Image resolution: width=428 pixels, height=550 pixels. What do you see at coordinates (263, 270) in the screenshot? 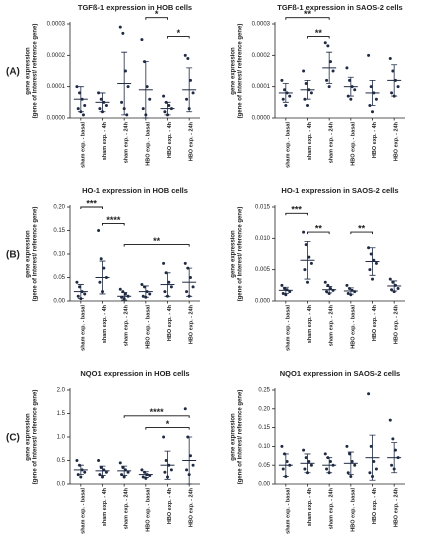
I see `y-tick-label: 0.005` at bounding box center [263, 270].